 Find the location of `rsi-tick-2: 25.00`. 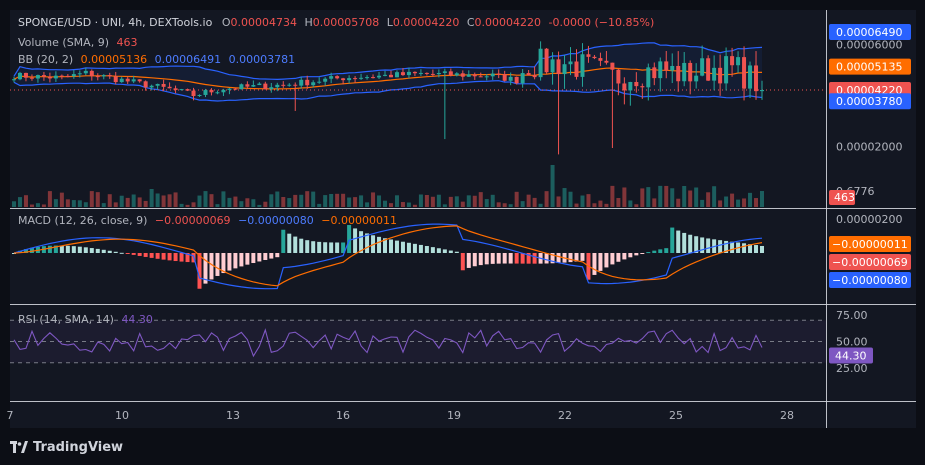

rsi-tick-2: 25.00 is located at coordinates (852, 368).